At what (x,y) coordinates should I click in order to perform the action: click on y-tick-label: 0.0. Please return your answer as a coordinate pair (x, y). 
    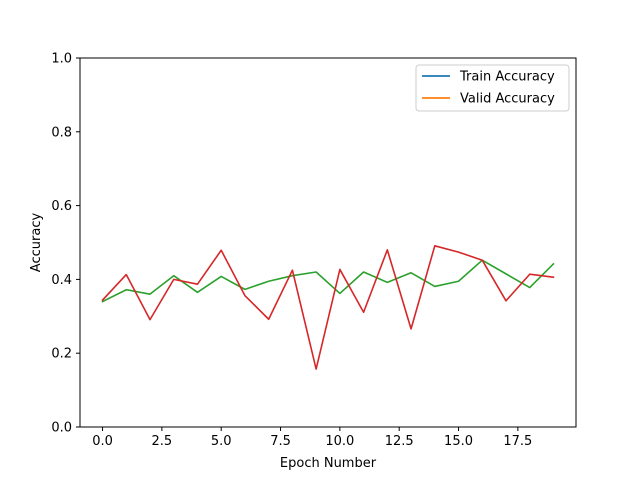
    Looking at the image, I should click on (61, 428).